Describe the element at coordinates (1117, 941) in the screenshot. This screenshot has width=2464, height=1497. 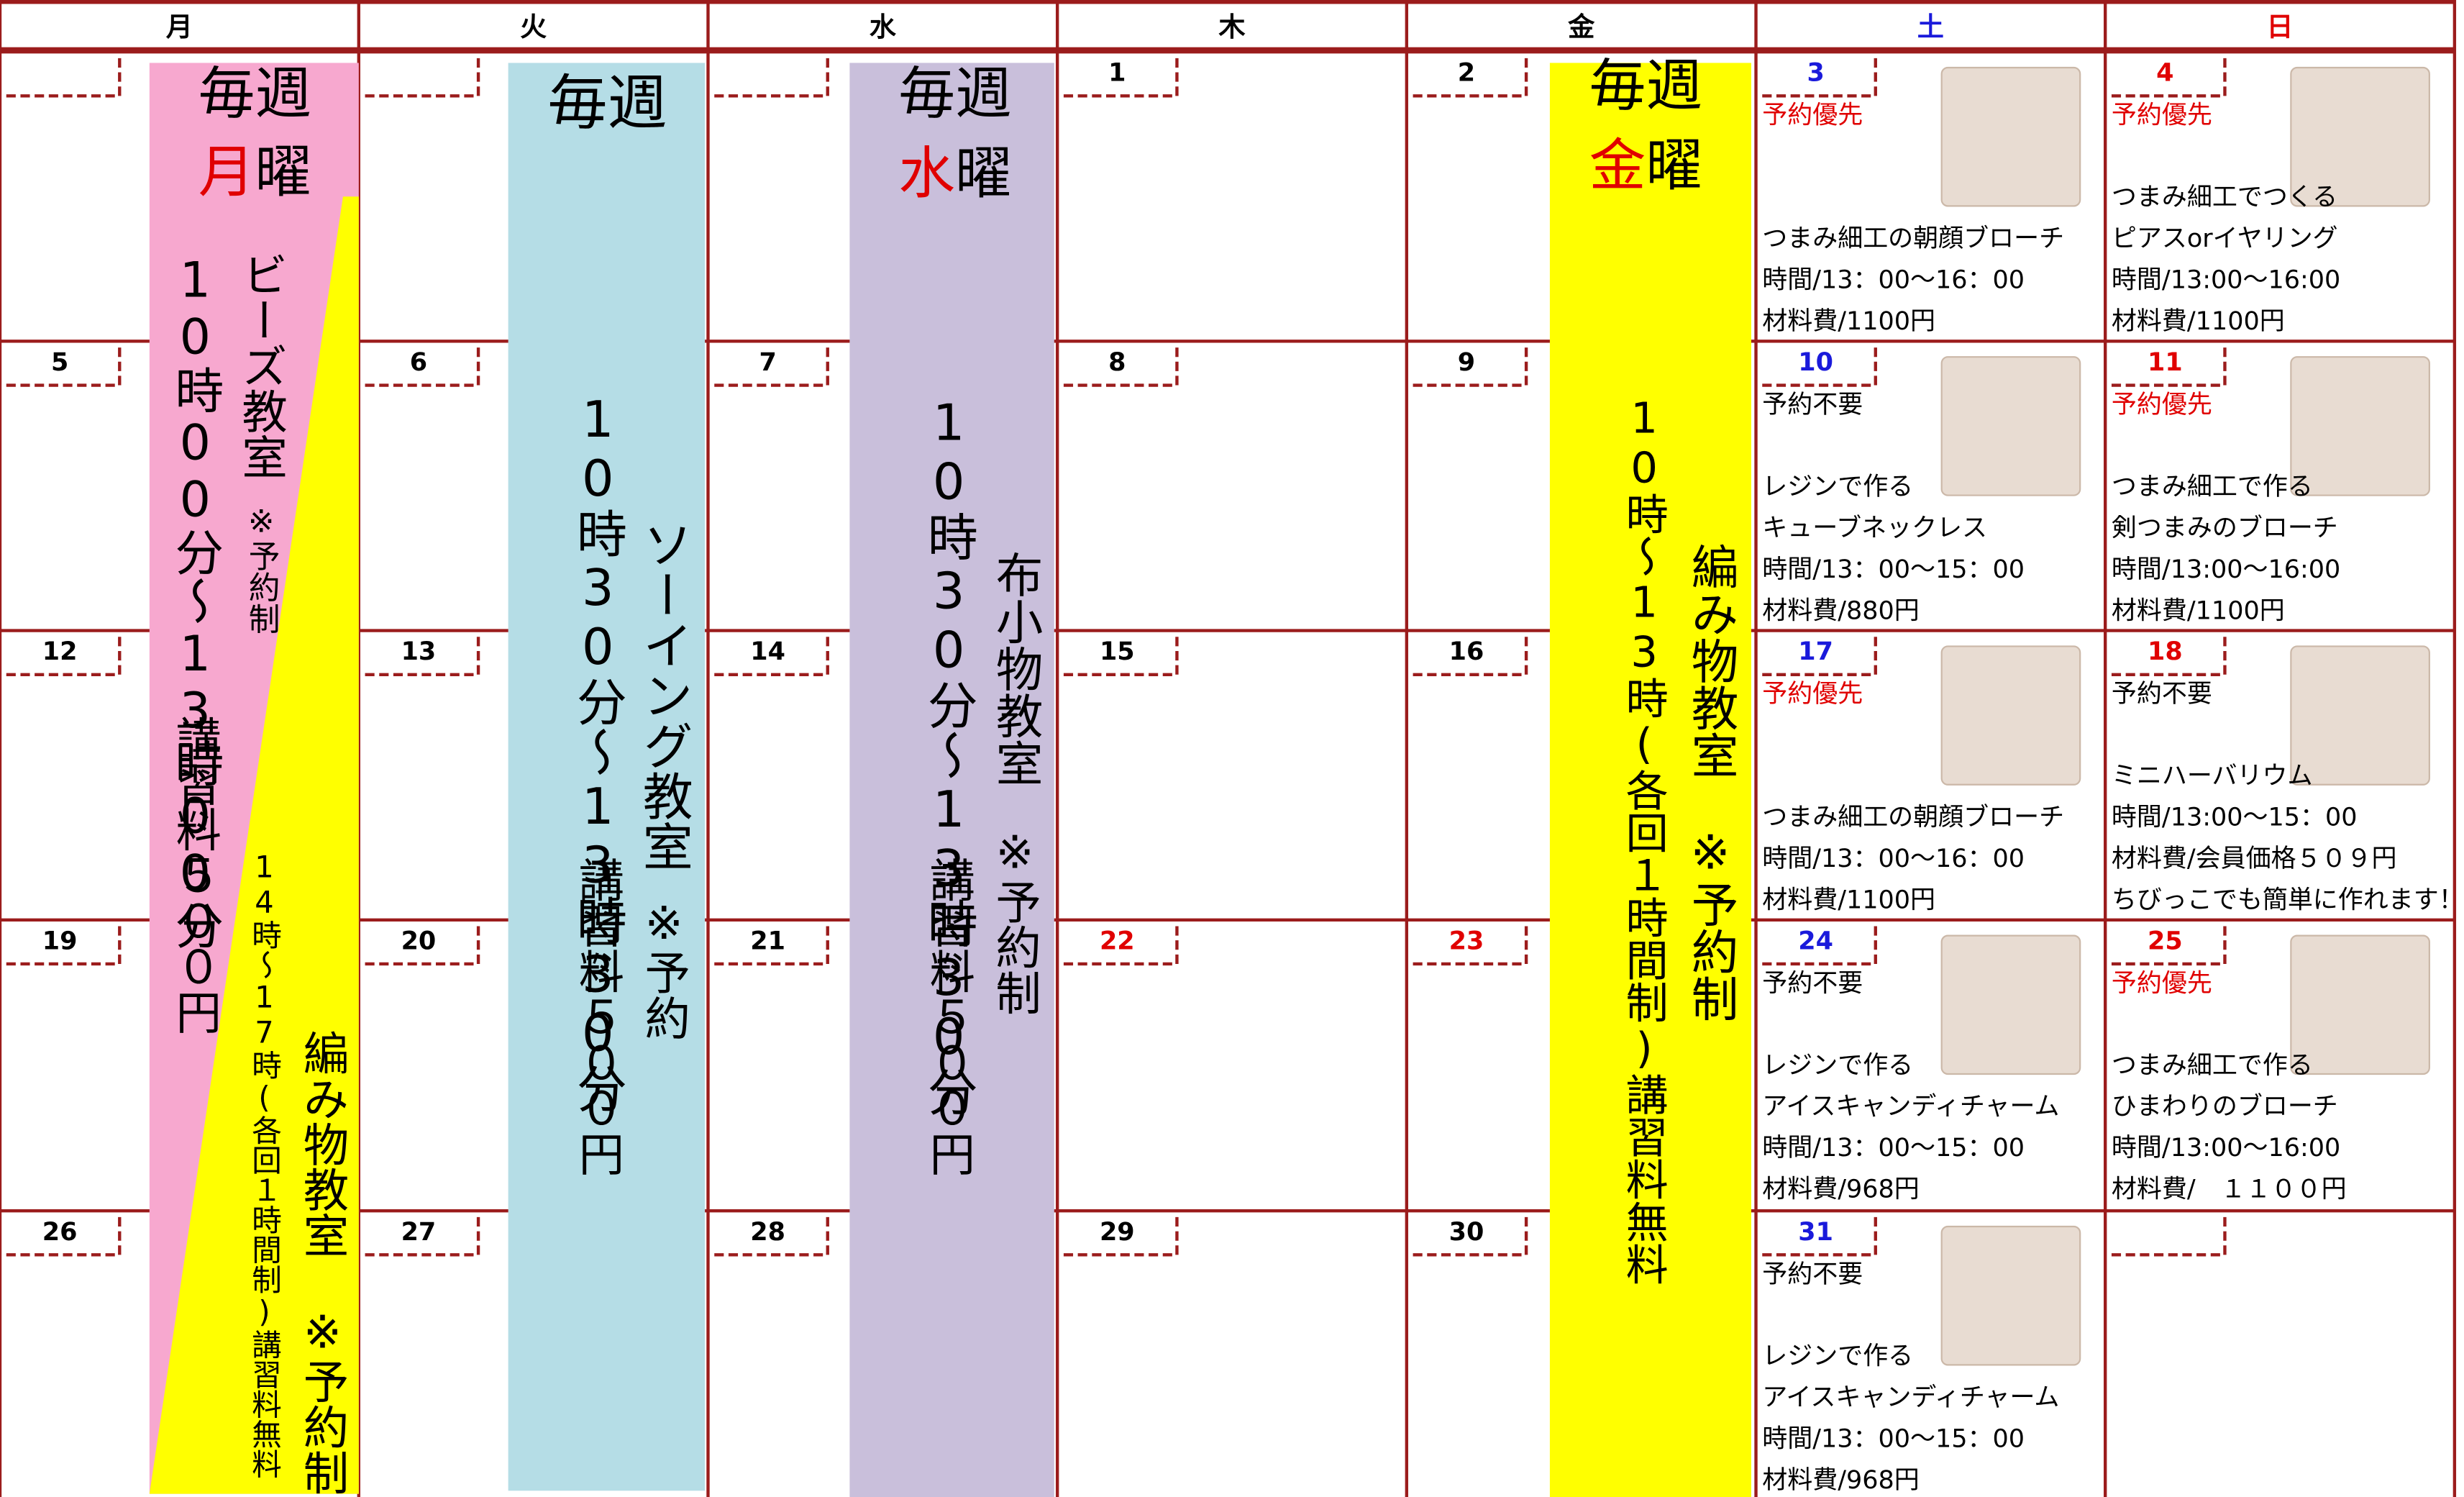
I see `date: 22` at that location.